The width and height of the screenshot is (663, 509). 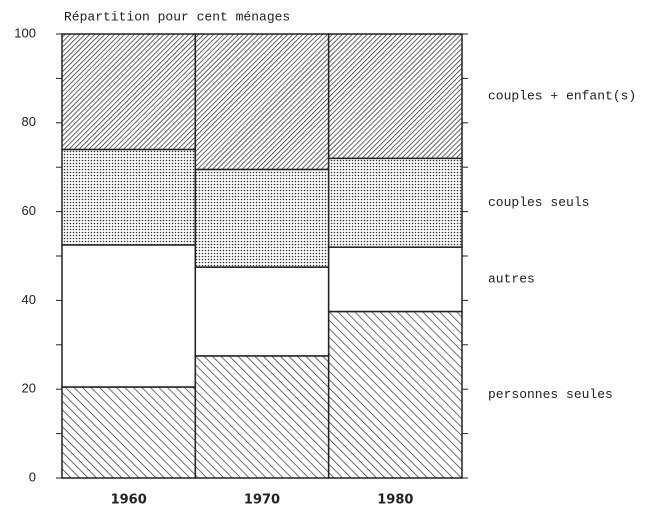 I want to click on y-tick-label: 100, so click(x=25, y=32).